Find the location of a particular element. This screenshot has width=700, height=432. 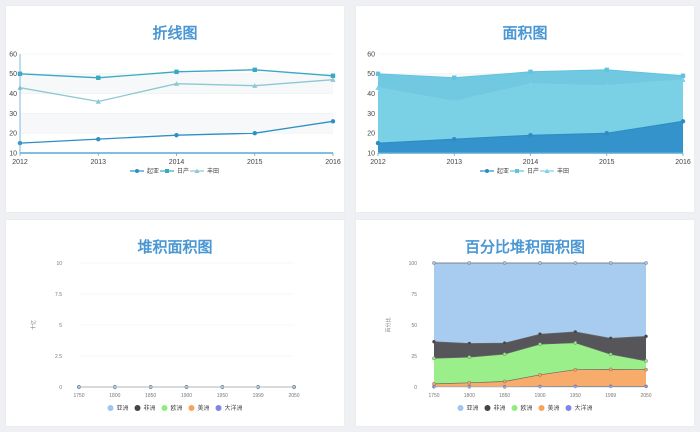

x-tick-label: 2050 is located at coordinates (645, 396).